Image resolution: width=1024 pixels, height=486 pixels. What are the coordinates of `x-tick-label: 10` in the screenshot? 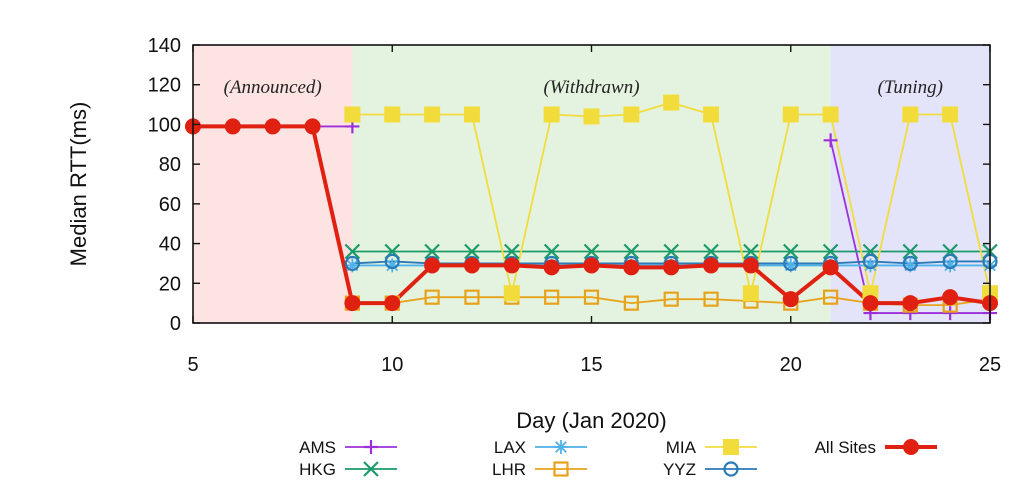 It's located at (392, 365).